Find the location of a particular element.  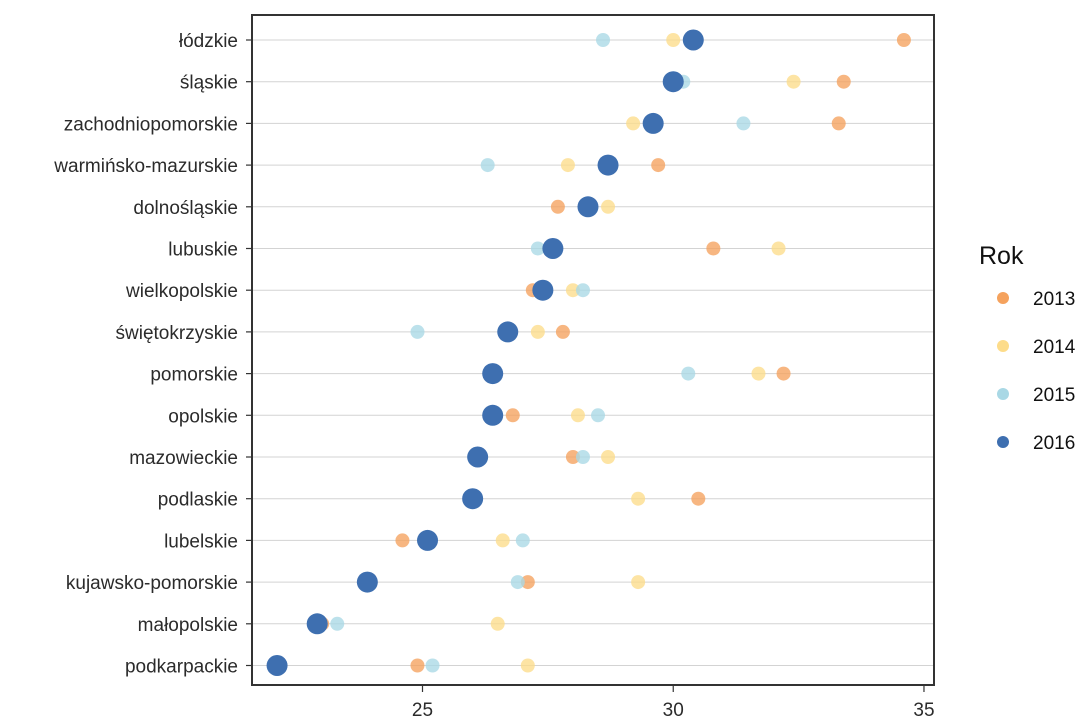

category-label: podlaskie is located at coordinates (198, 500).